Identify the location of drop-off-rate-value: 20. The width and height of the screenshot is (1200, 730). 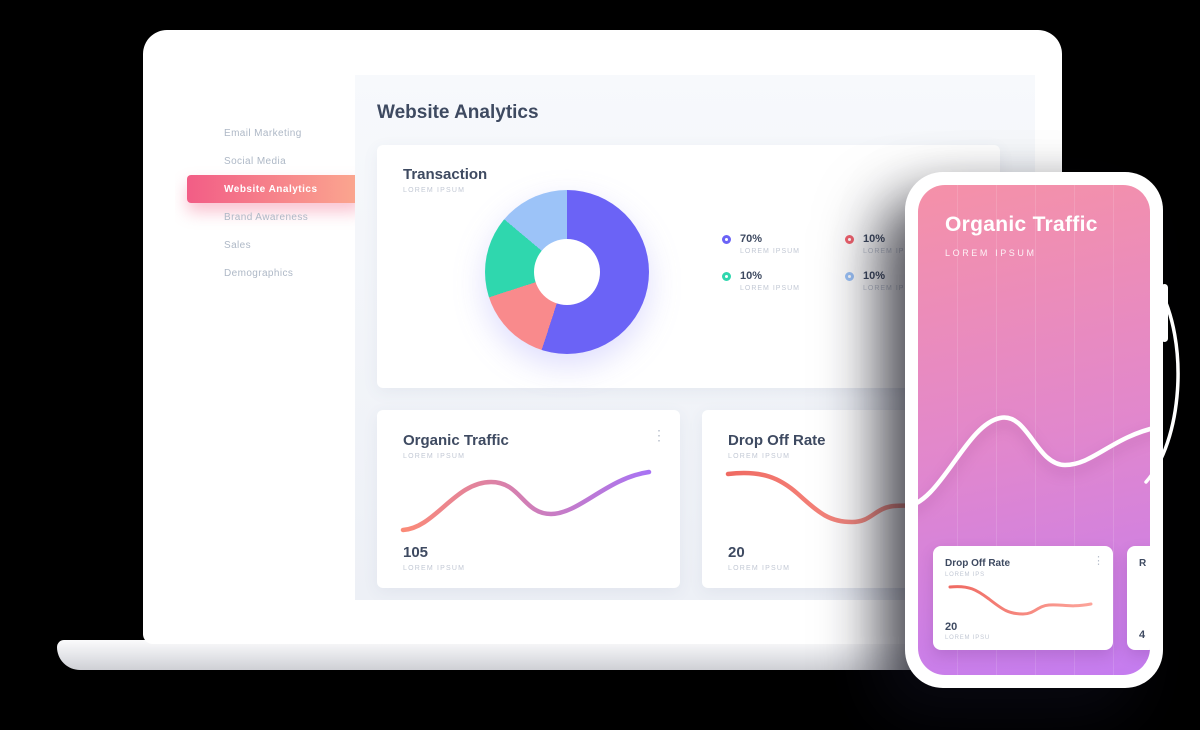
(736, 552).